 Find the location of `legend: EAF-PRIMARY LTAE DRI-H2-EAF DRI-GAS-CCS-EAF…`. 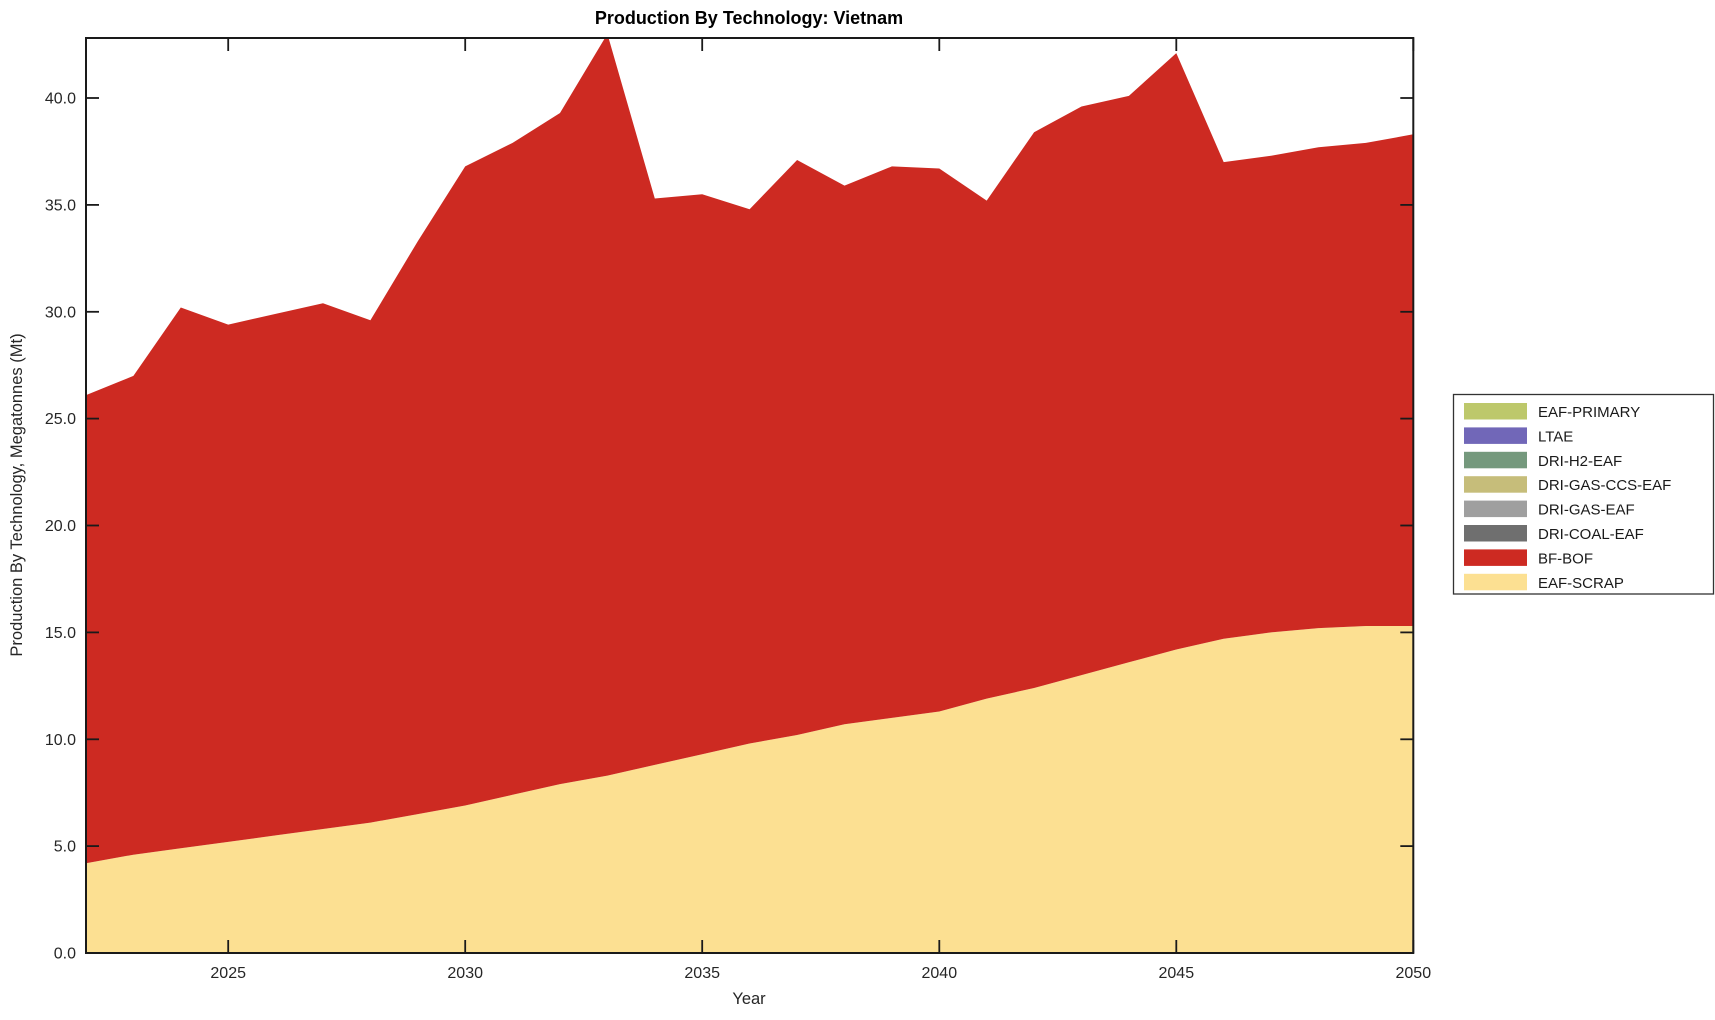

legend: EAF-PRIMARY LTAE DRI-H2-EAF DRI-GAS-CCS-EAF… is located at coordinates (1583, 494).